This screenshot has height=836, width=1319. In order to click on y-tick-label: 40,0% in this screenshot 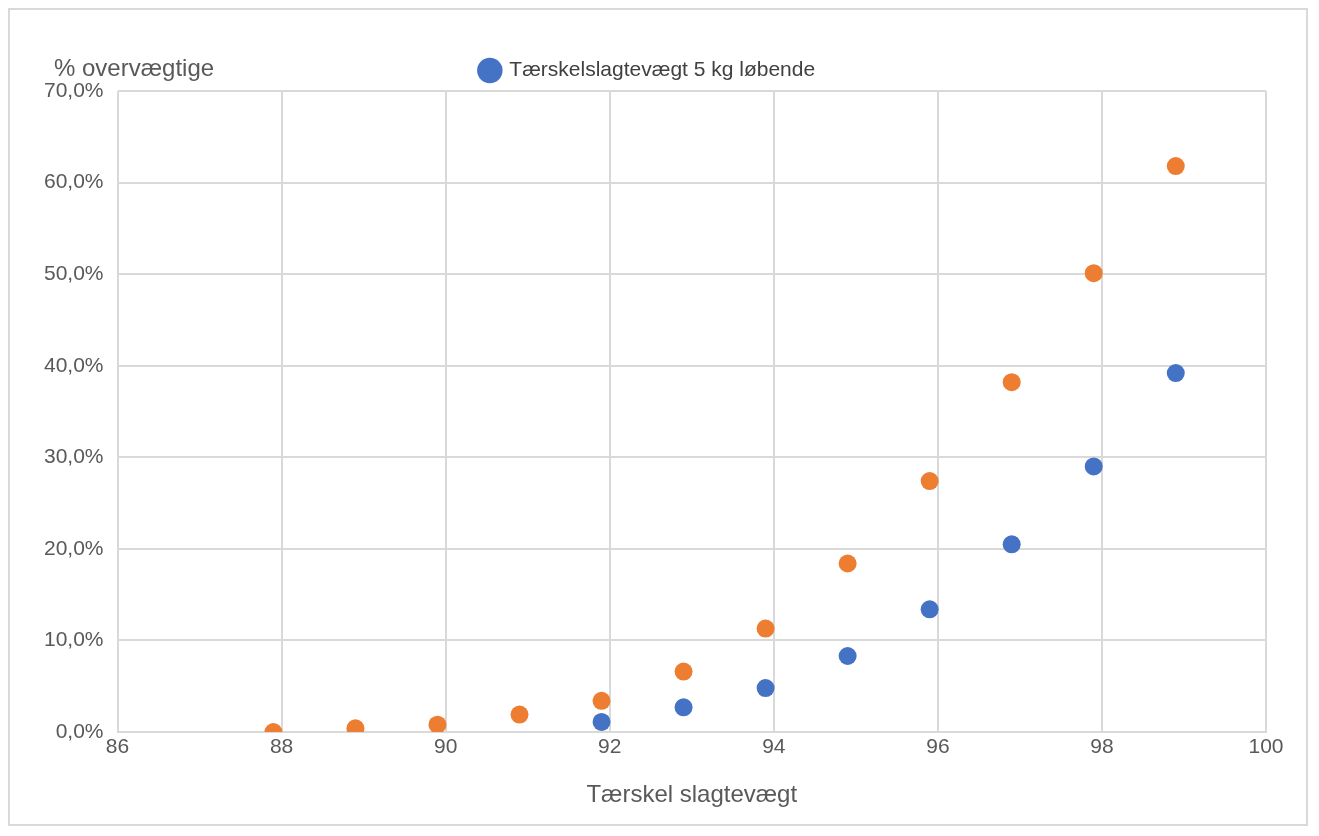, I will do `click(74, 364)`.